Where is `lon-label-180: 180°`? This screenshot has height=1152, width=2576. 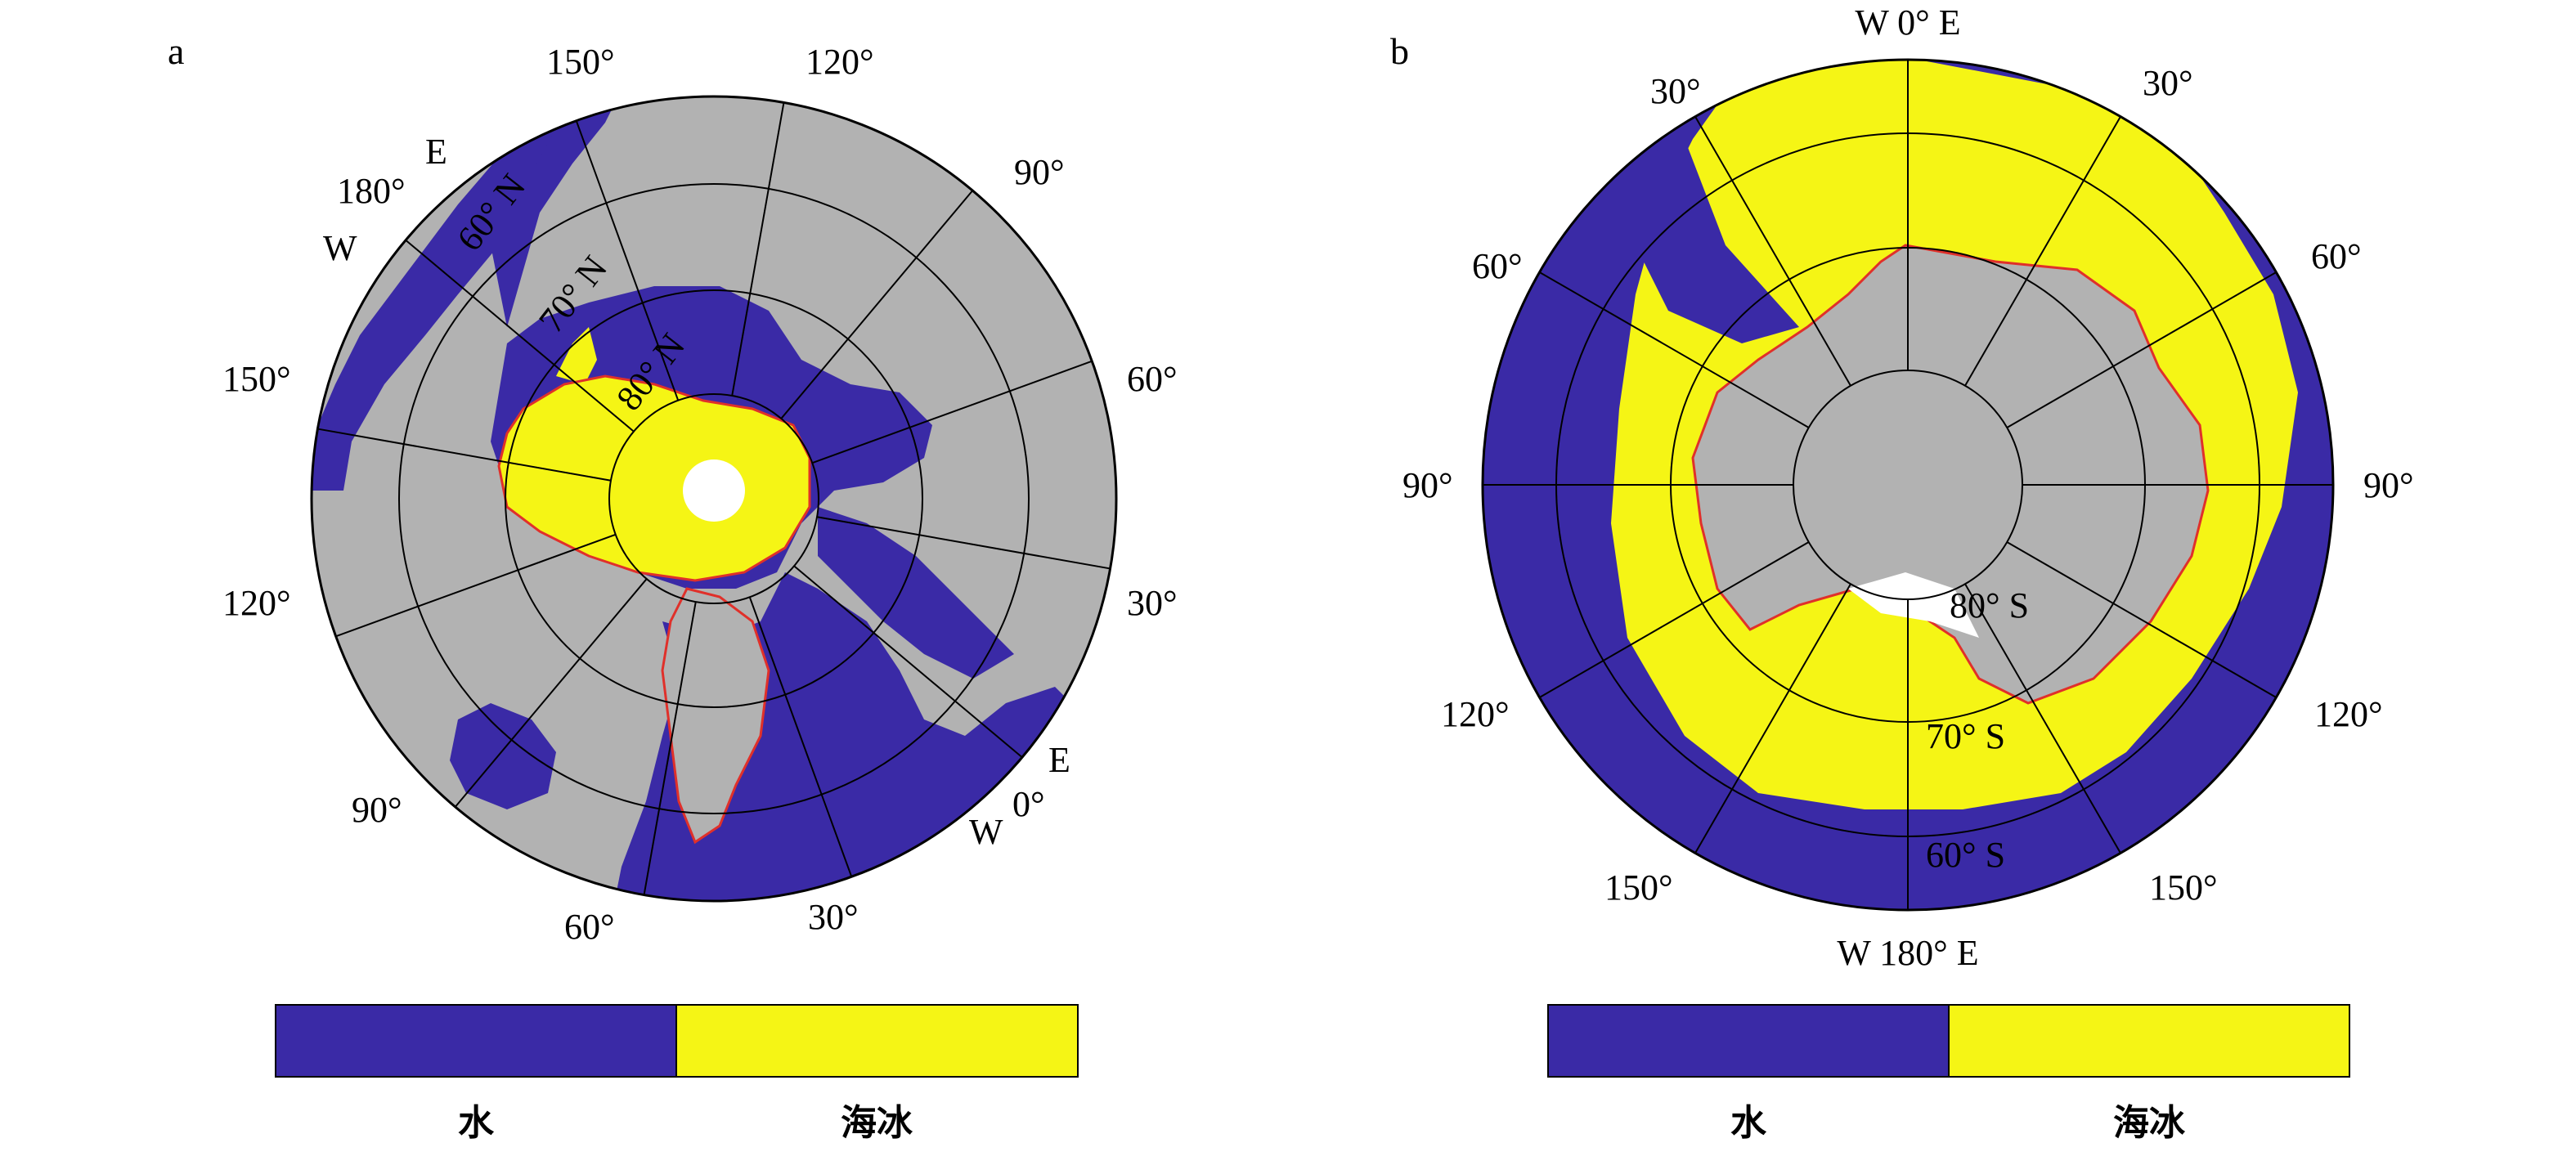
lon-label-180: 180° is located at coordinates (371, 191).